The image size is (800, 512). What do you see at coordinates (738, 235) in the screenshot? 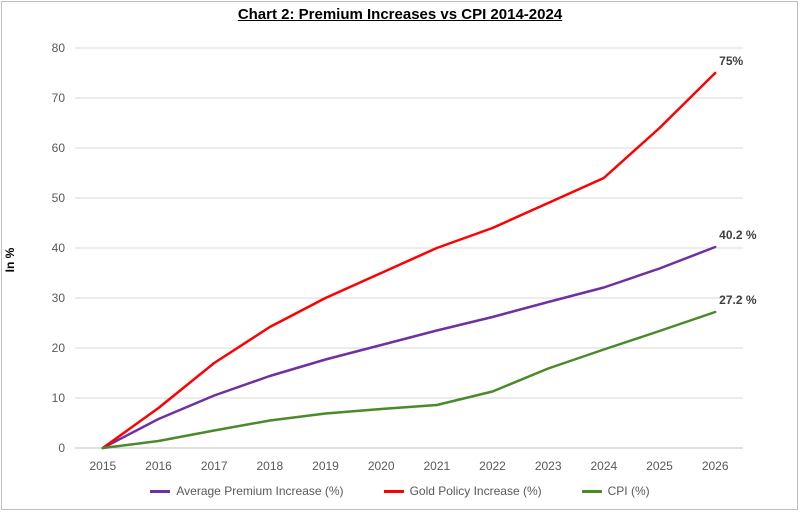
I see `data-label: 40.2 %` at bounding box center [738, 235].